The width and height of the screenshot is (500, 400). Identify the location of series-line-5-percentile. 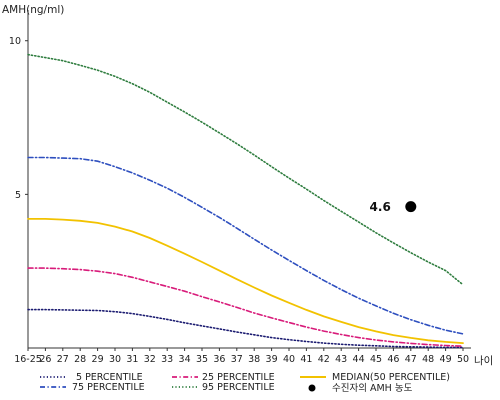
(245, 328).